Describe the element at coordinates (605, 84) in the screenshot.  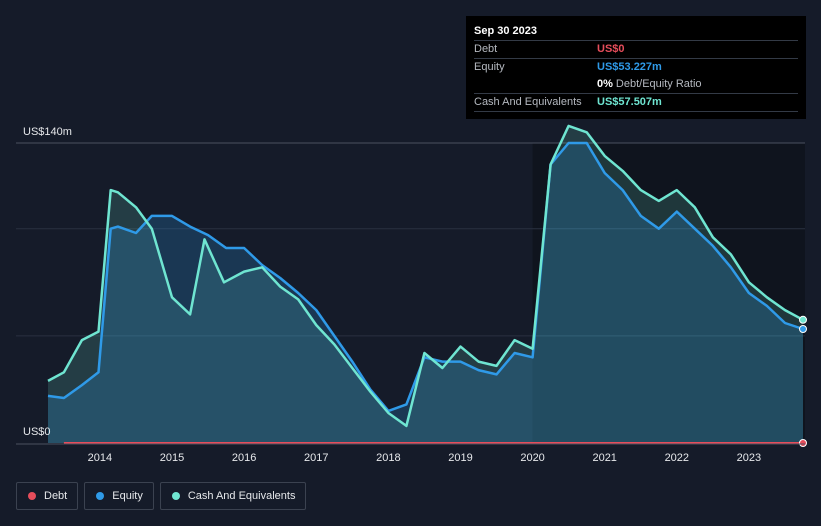
I see `tooltip-ratio-value: 0%` at that location.